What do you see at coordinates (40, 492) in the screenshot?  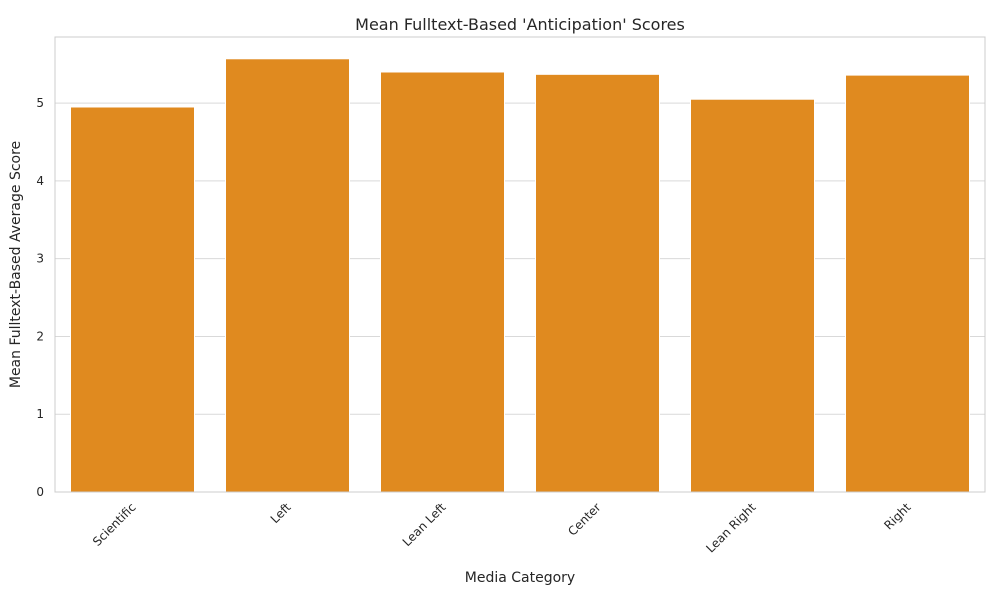 I see `y-tick-label: 0` at bounding box center [40, 492].